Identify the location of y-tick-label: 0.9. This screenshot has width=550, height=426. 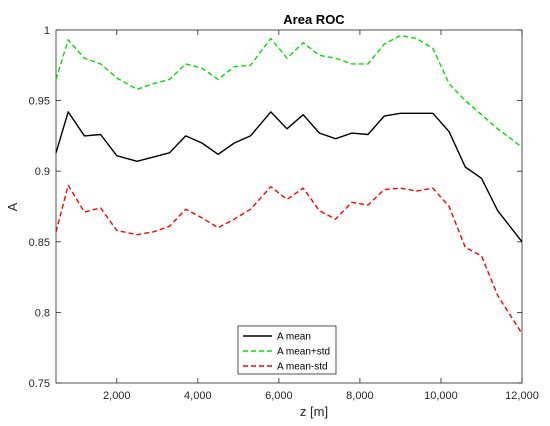
(42, 172).